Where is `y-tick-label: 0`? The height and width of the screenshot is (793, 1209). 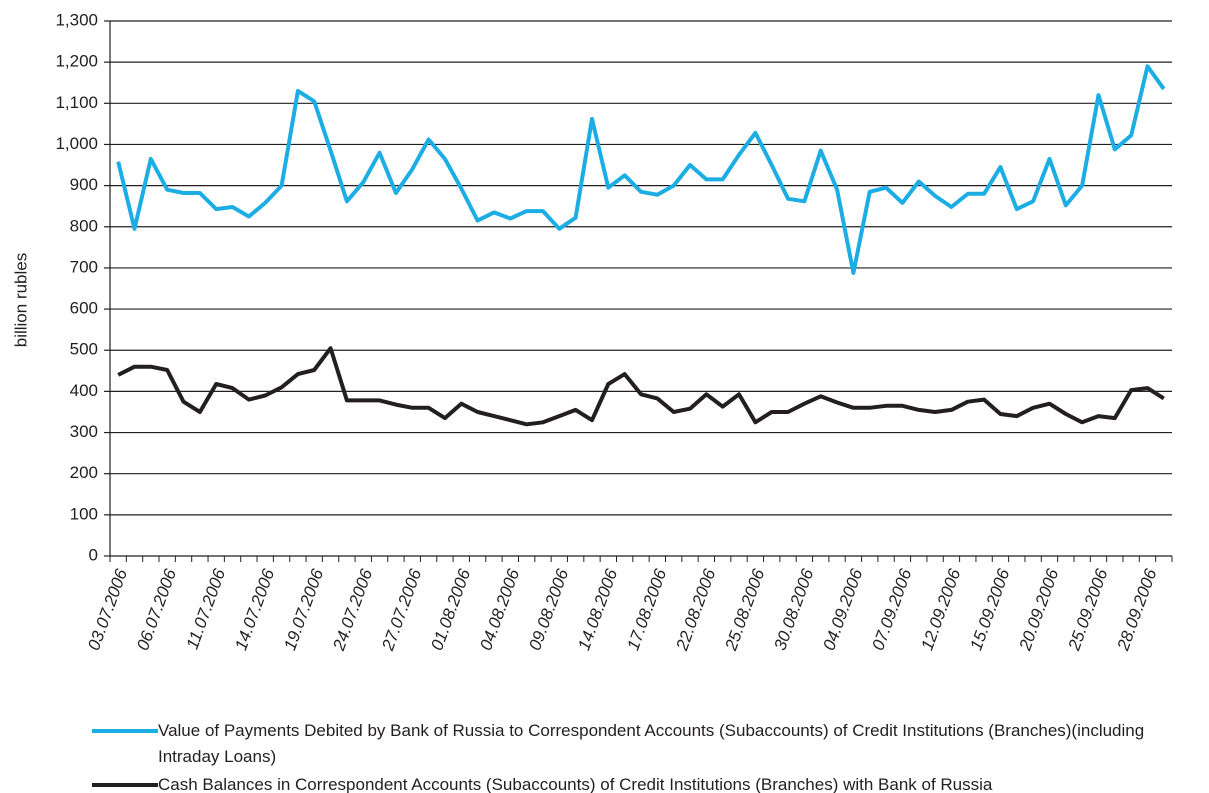
y-tick-label: 0 is located at coordinates (93, 554).